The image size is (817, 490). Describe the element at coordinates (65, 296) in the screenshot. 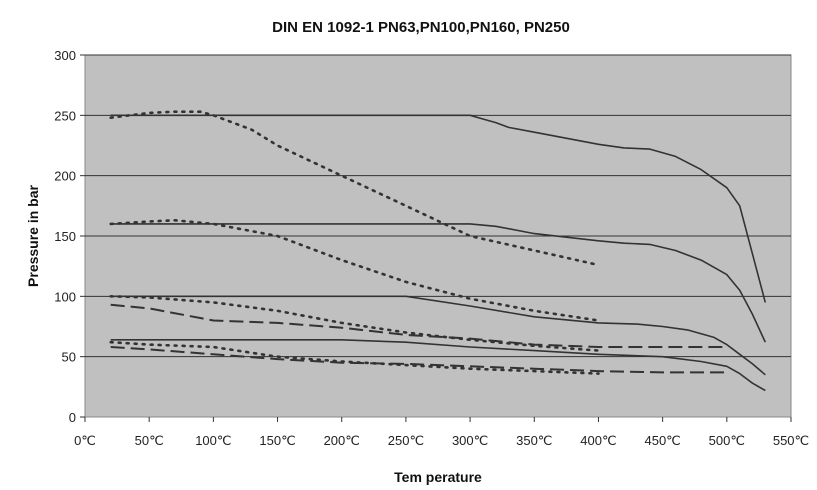

I see `y-tick-label: 100` at that location.